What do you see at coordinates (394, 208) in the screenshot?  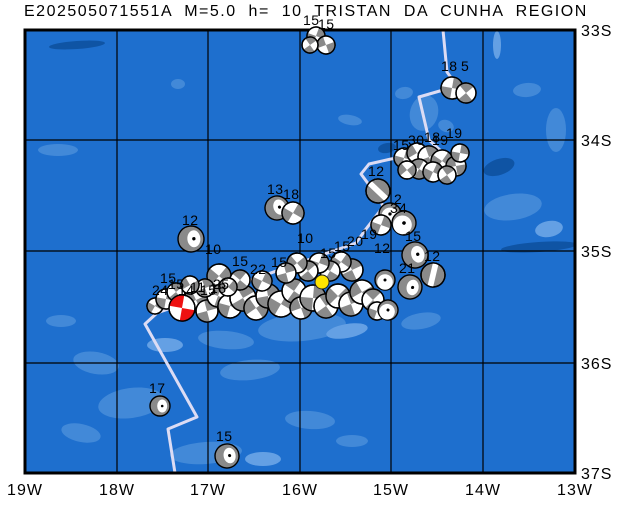 I see `depth-label: 3` at bounding box center [394, 208].